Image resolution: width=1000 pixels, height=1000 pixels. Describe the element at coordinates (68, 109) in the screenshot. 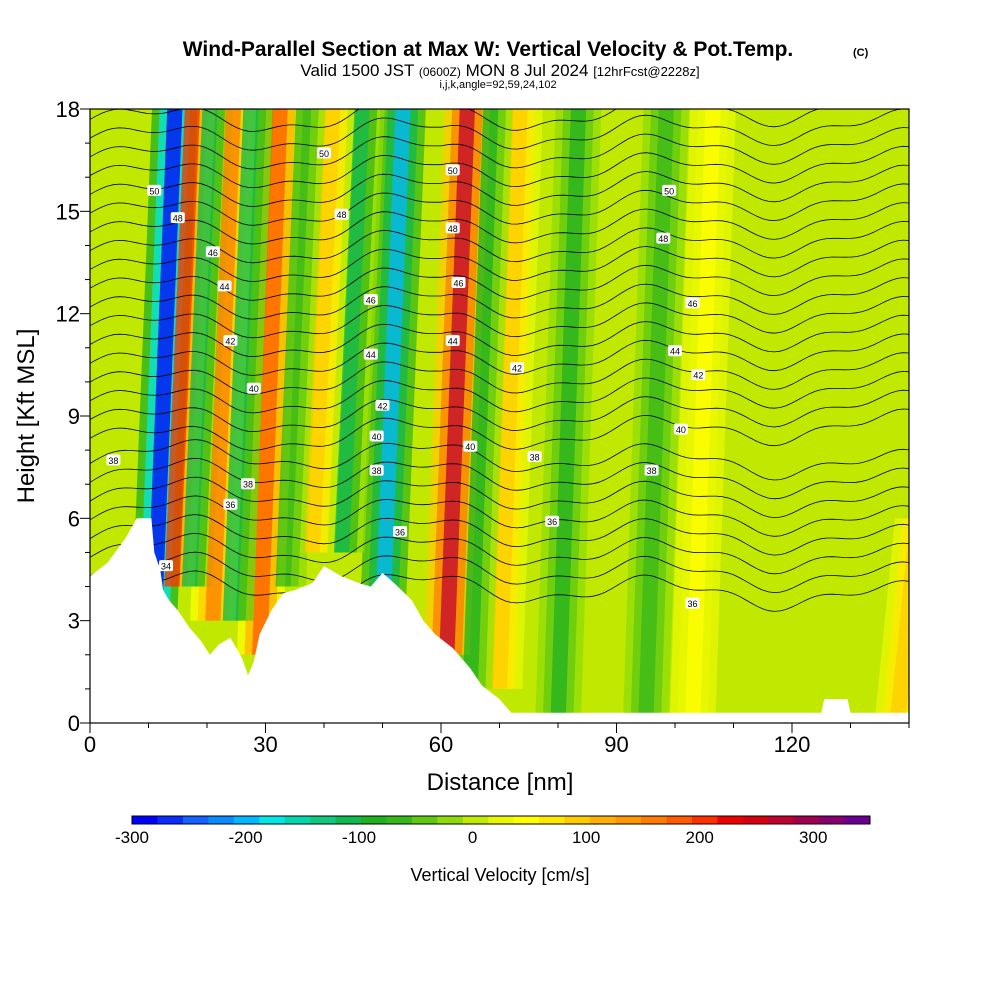

I see `y-tick-label: 18` at that location.